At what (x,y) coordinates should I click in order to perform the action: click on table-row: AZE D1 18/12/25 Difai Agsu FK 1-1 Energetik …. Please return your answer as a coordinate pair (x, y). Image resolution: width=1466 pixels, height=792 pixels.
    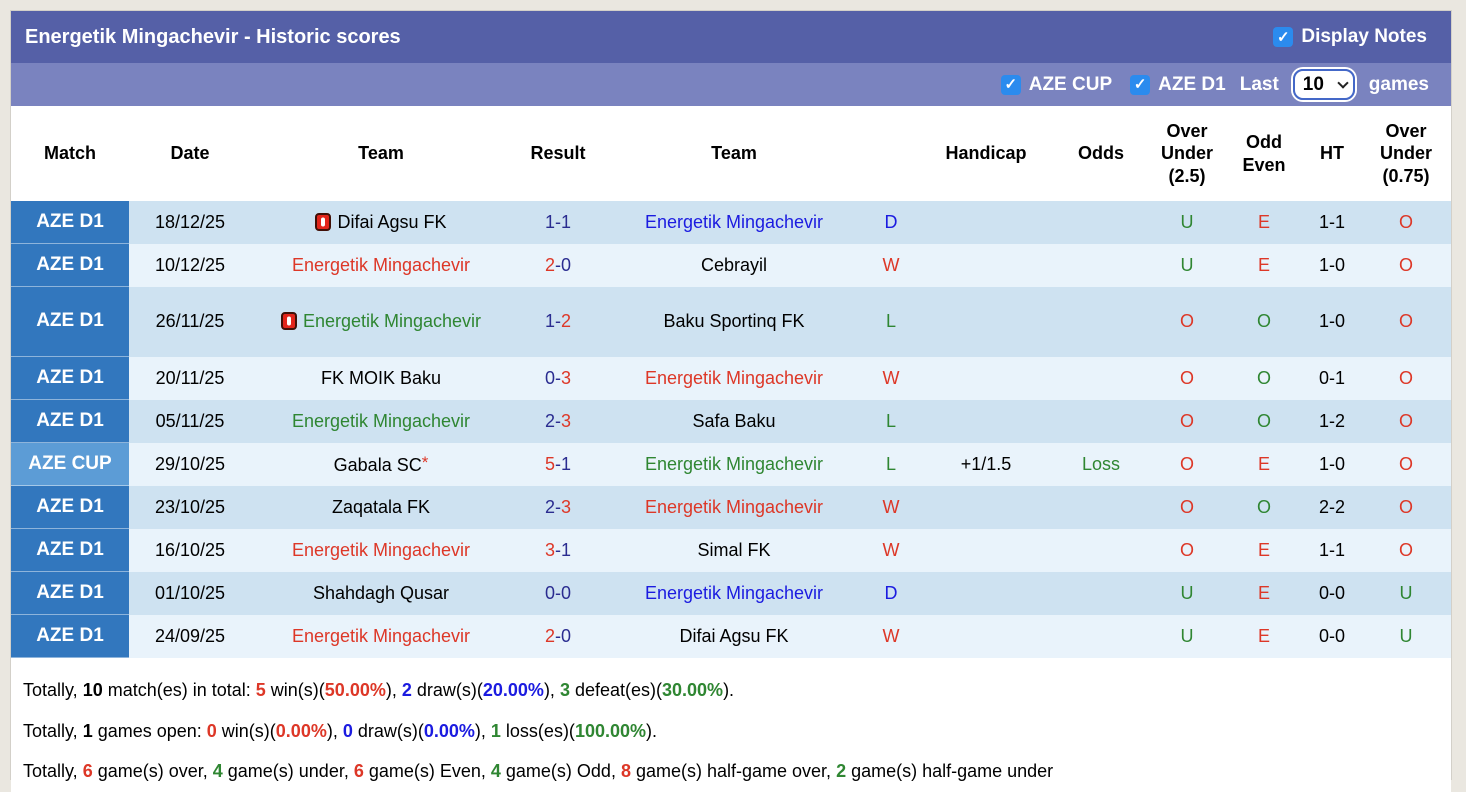
    Looking at the image, I should click on (731, 222).